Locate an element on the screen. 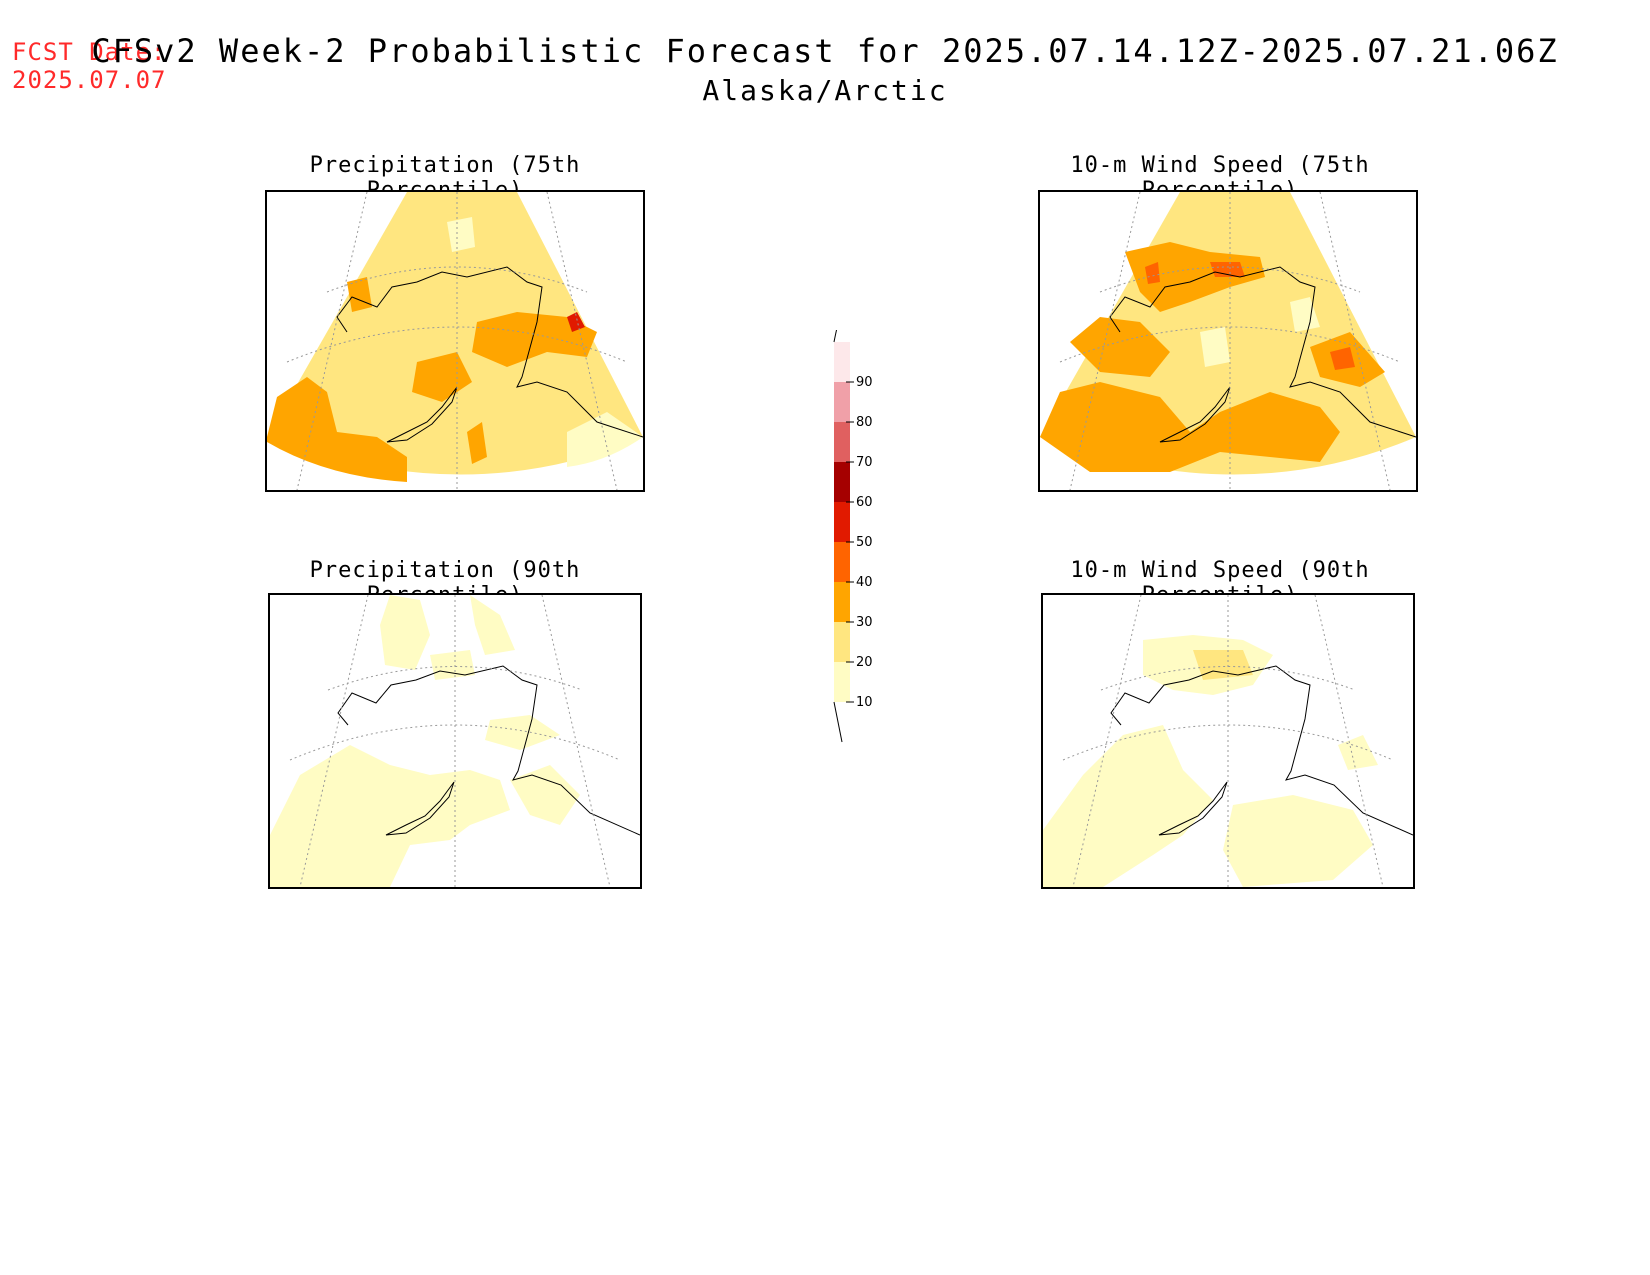  fcst-date-value: 2025.07.07 is located at coordinates (89, 80).